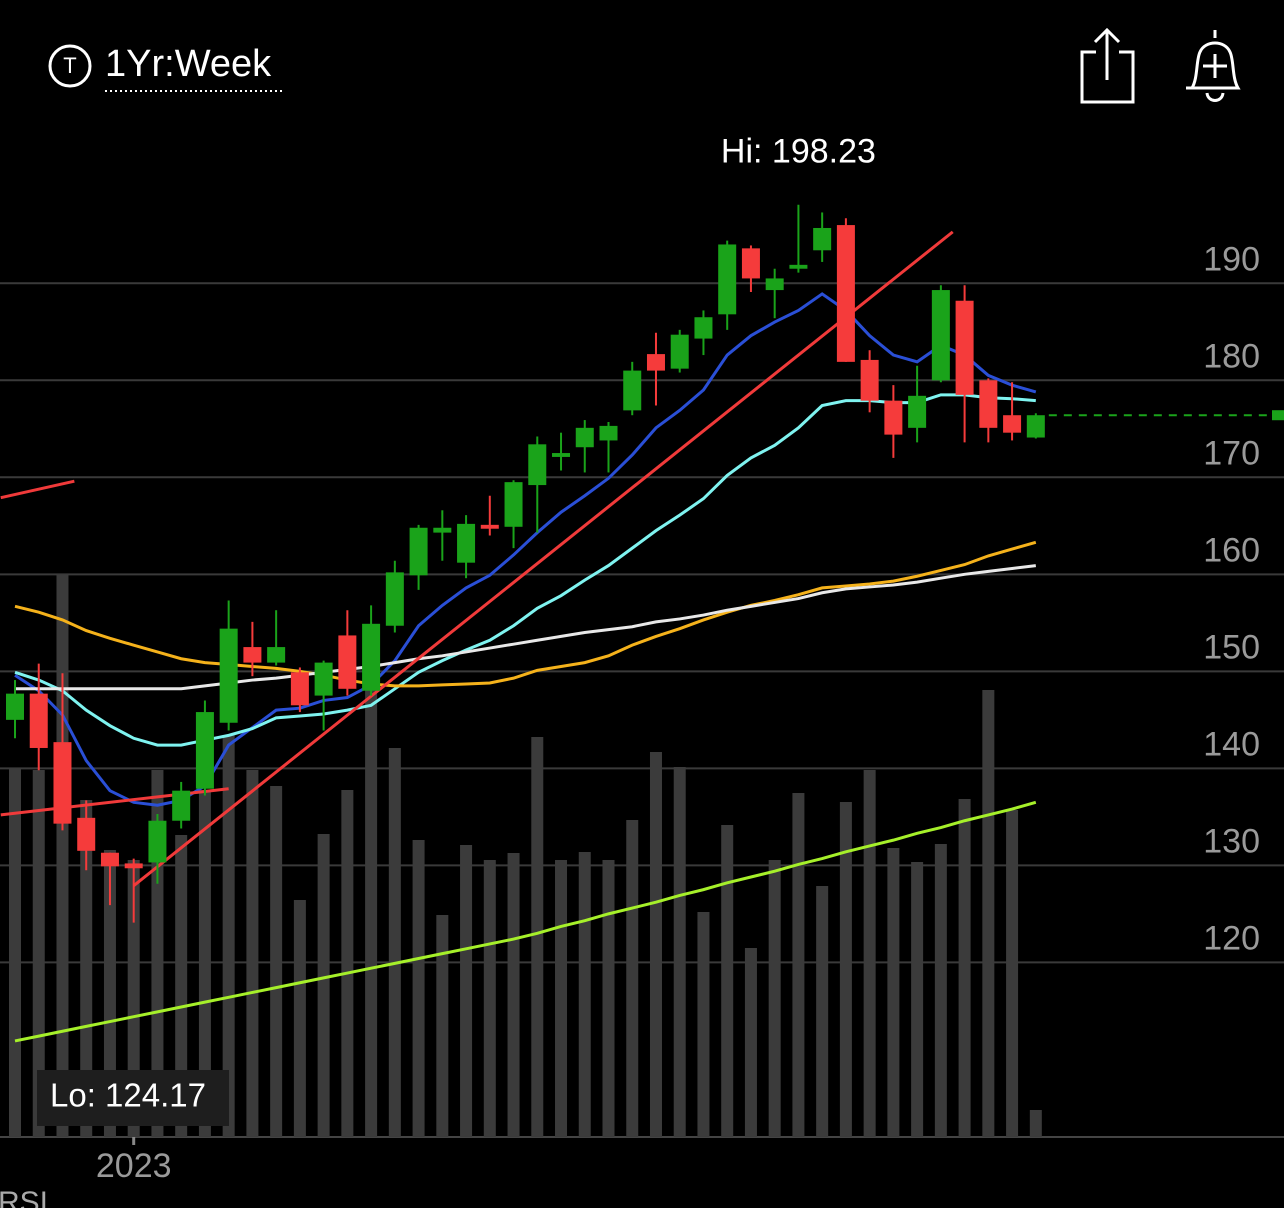 Image resolution: width=1284 pixels, height=1208 pixels. I want to click on share-box, so click(1107, 77).